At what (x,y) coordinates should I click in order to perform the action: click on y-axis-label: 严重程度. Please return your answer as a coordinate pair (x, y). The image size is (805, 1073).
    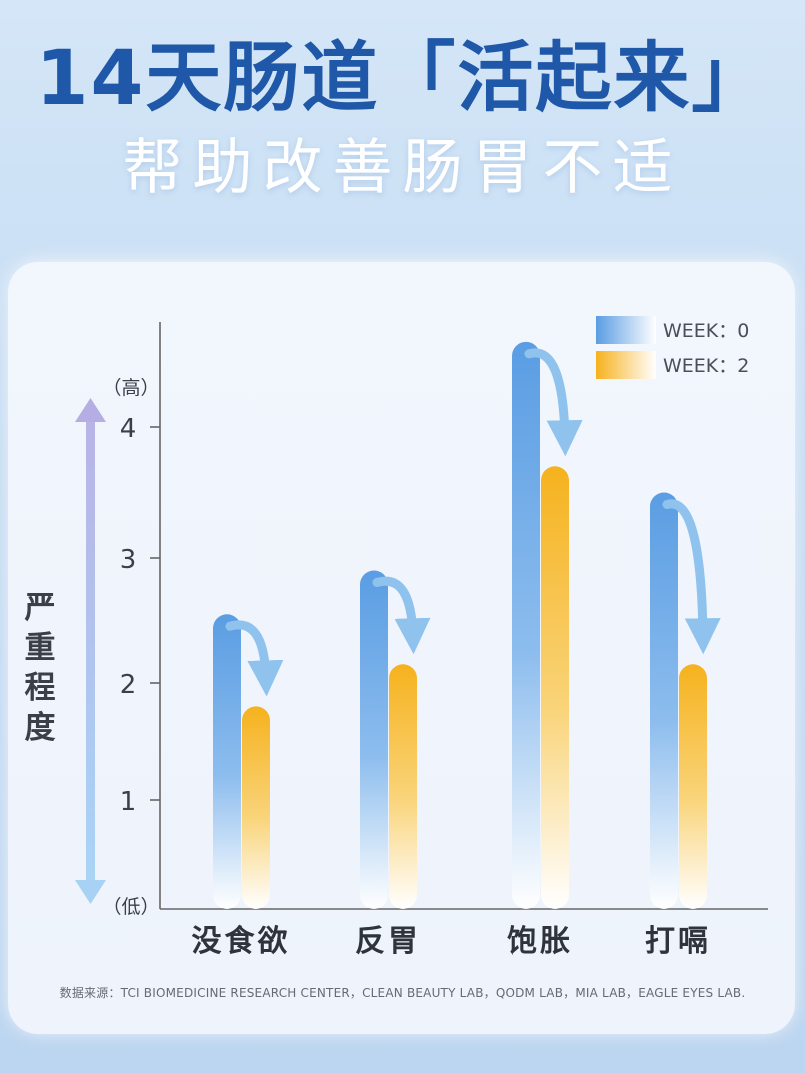
    Looking at the image, I should click on (40, 668).